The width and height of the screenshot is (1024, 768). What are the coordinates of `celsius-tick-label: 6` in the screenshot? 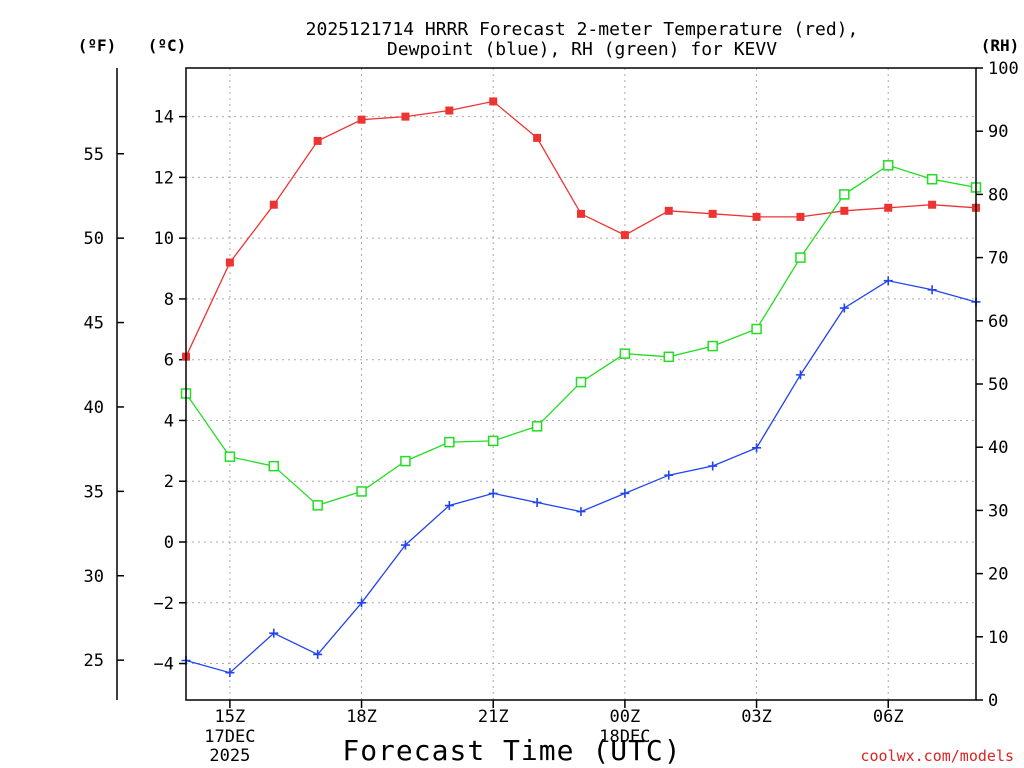 It's located at (169, 361).